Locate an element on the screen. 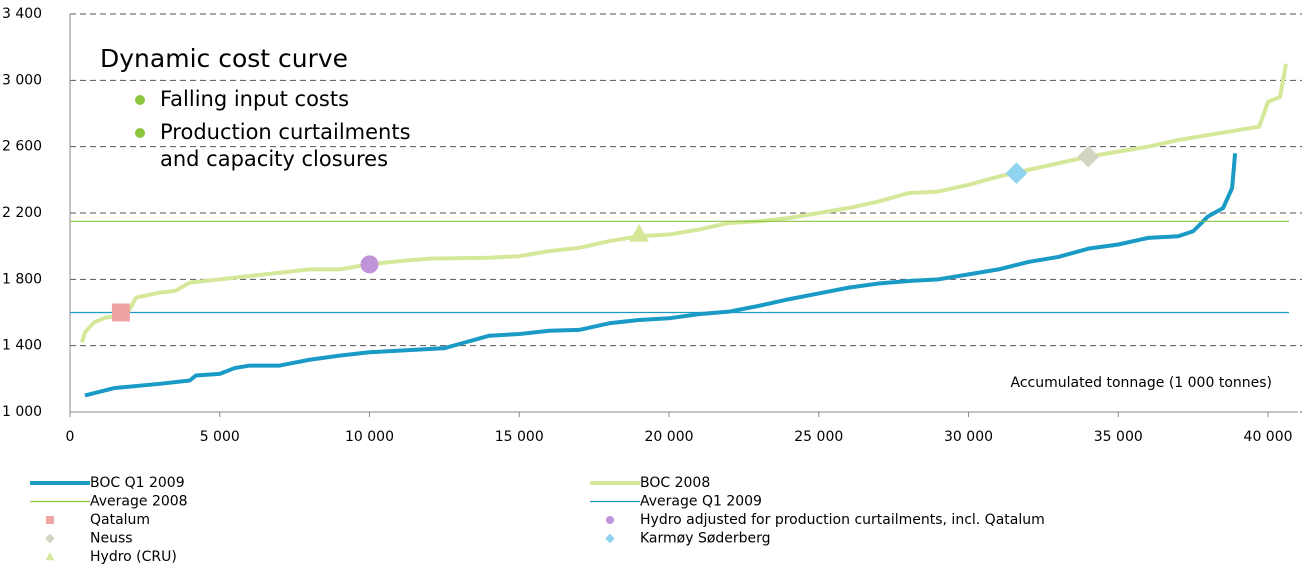  y-tick-label: 2 200 is located at coordinates (22, 213).